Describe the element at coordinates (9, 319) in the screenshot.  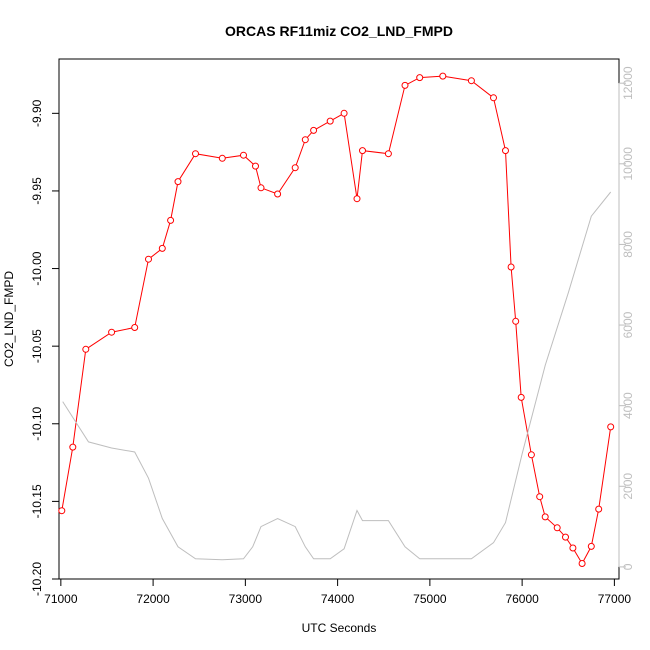
I see `y-axis-label: CO2_LND_FMPD` at that location.